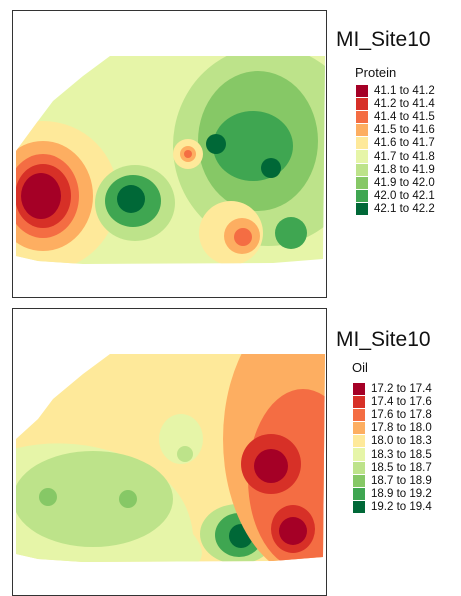  I want to click on legend-item: 41.6 to 41.7, so click(395, 143).